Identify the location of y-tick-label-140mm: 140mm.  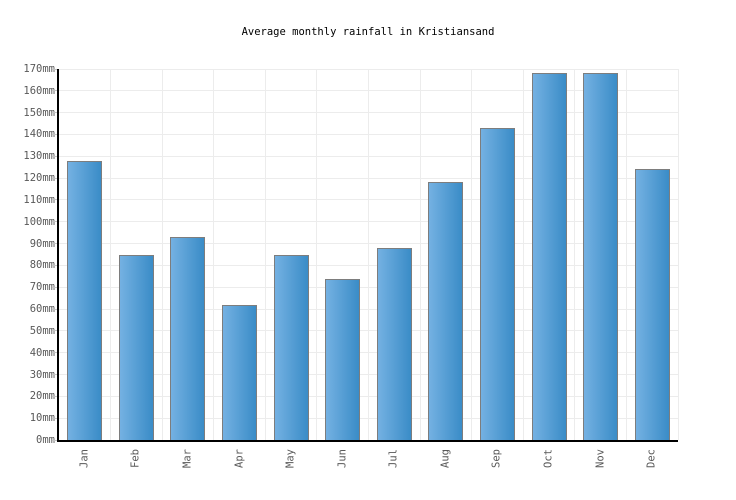
(39, 134).